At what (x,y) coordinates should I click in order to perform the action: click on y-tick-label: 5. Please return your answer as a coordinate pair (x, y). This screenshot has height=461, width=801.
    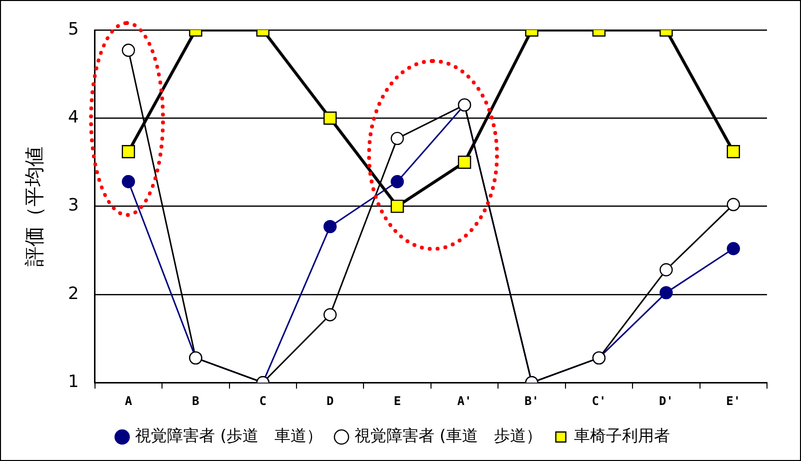
    Looking at the image, I should click on (73, 29).